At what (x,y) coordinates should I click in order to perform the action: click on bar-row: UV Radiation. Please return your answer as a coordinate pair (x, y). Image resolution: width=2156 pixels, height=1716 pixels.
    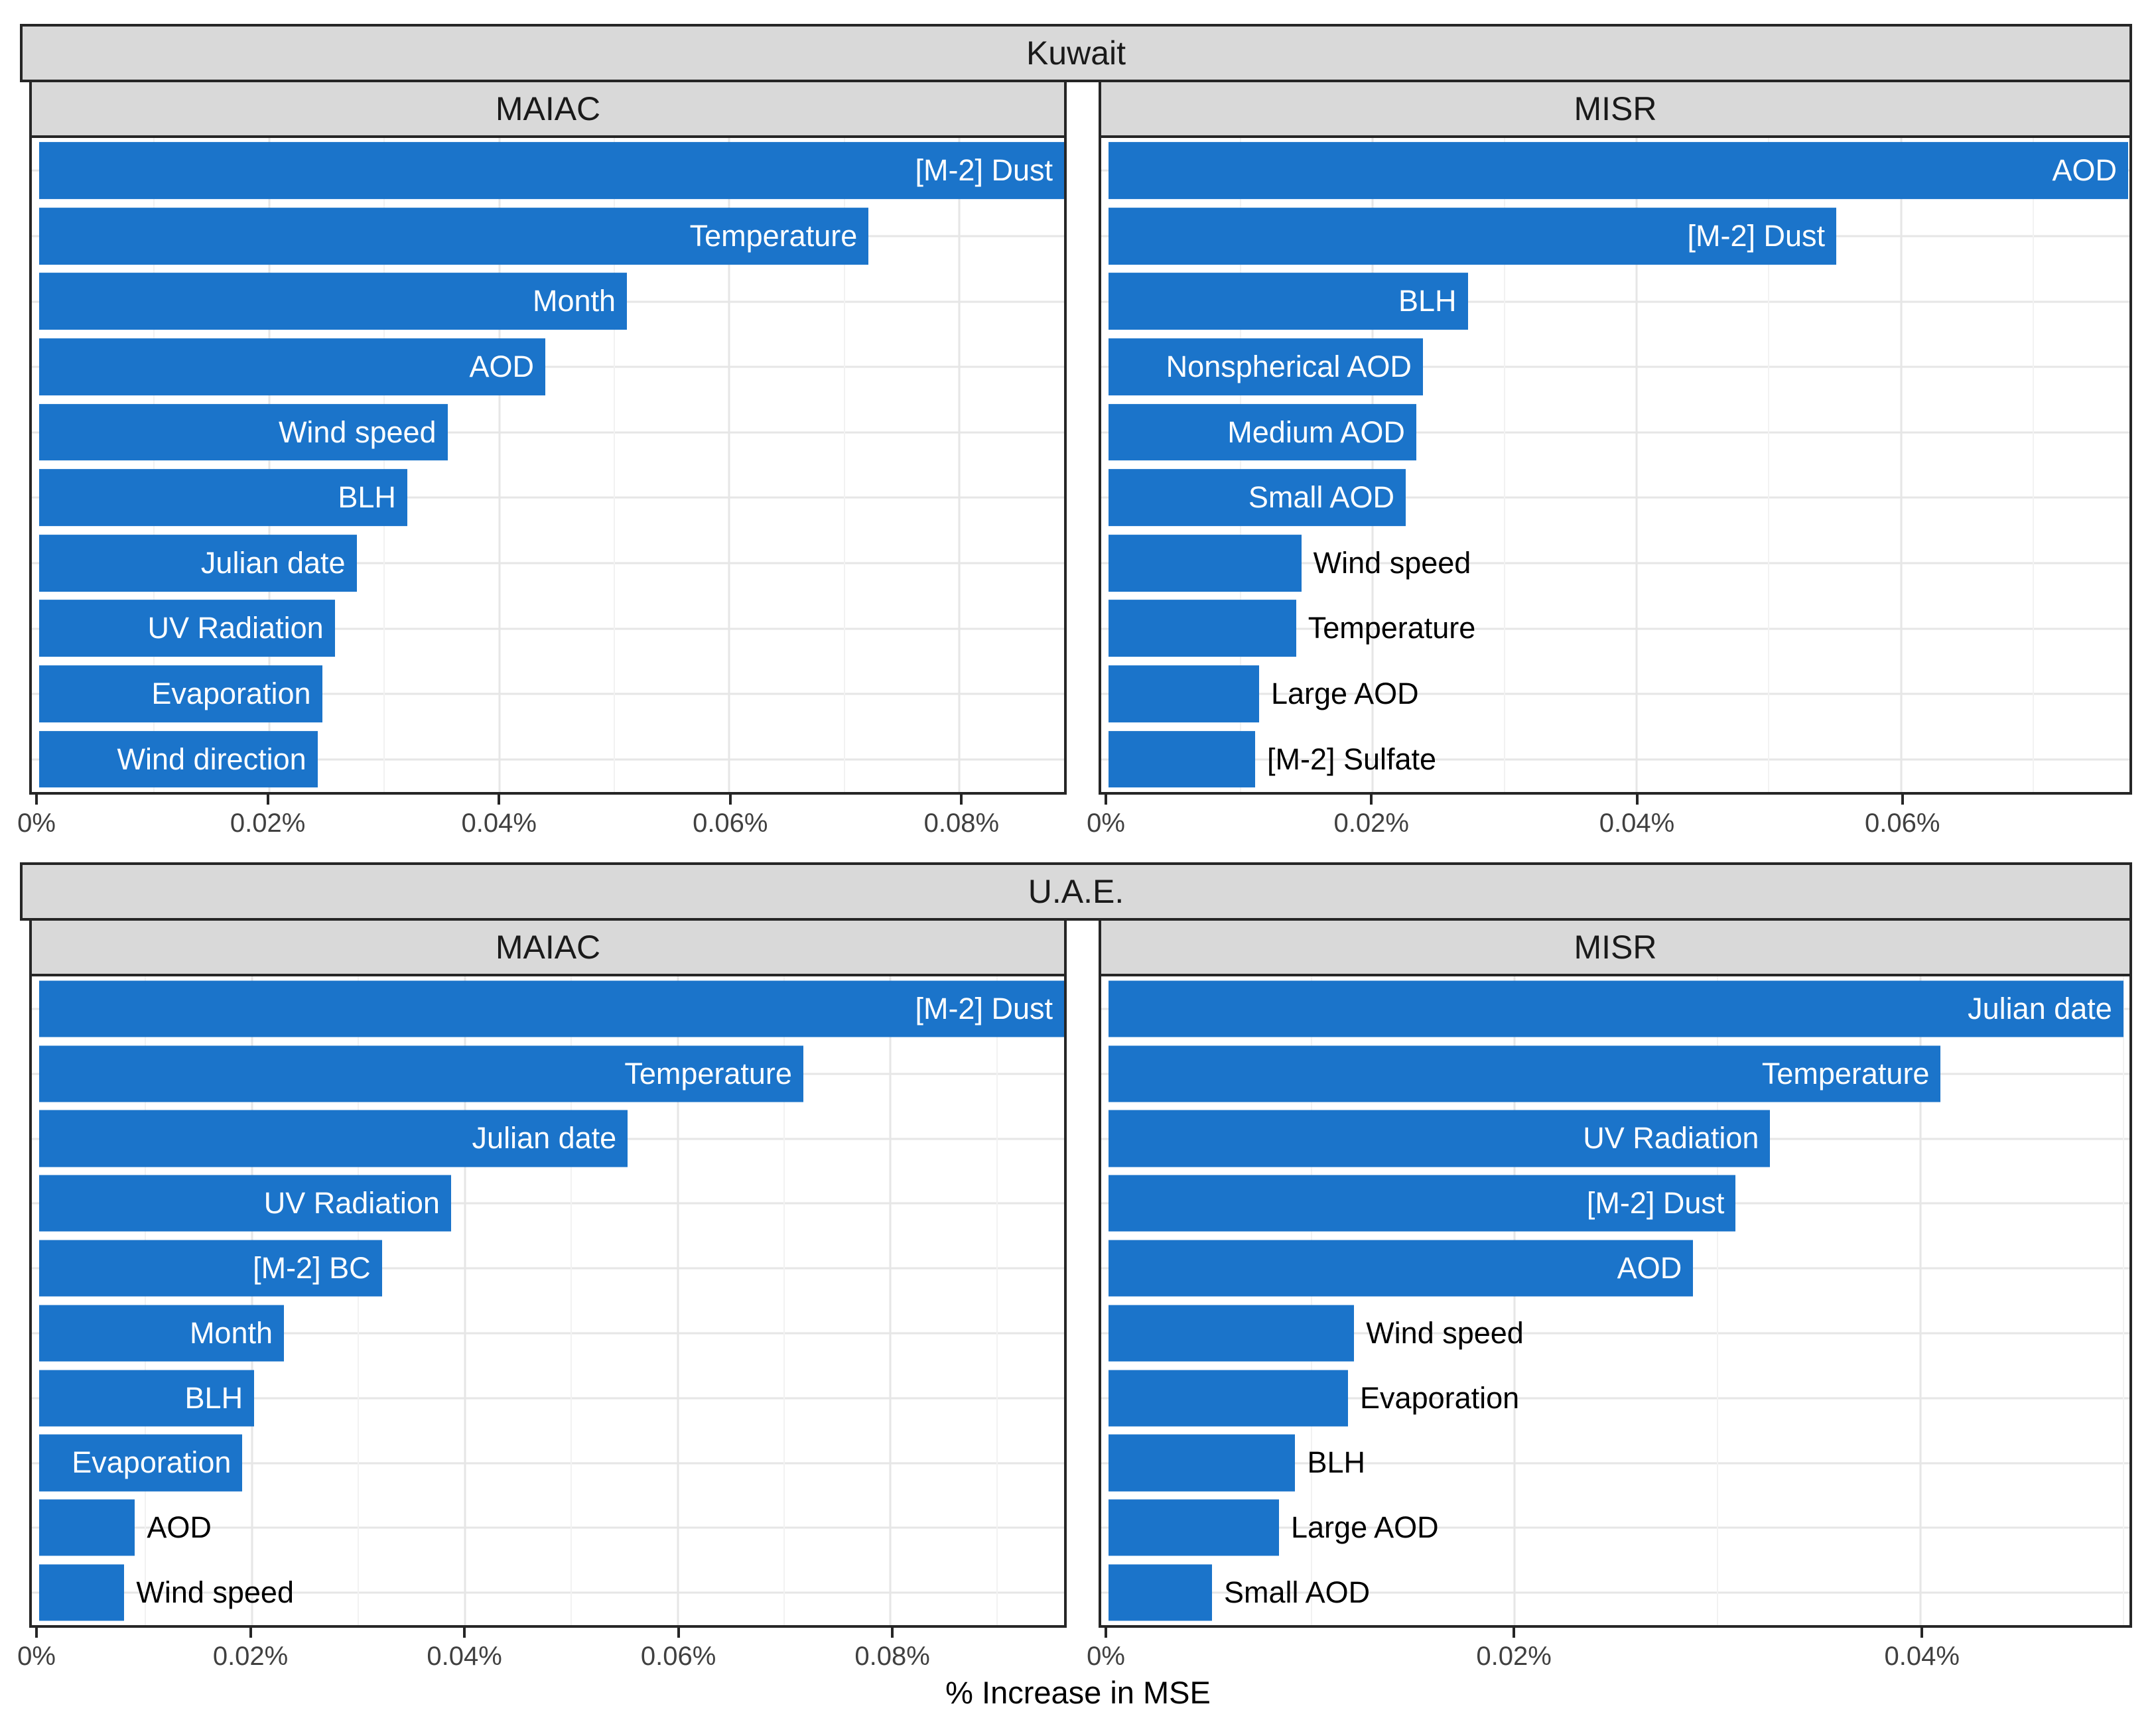
    Looking at the image, I should click on (548, 1203).